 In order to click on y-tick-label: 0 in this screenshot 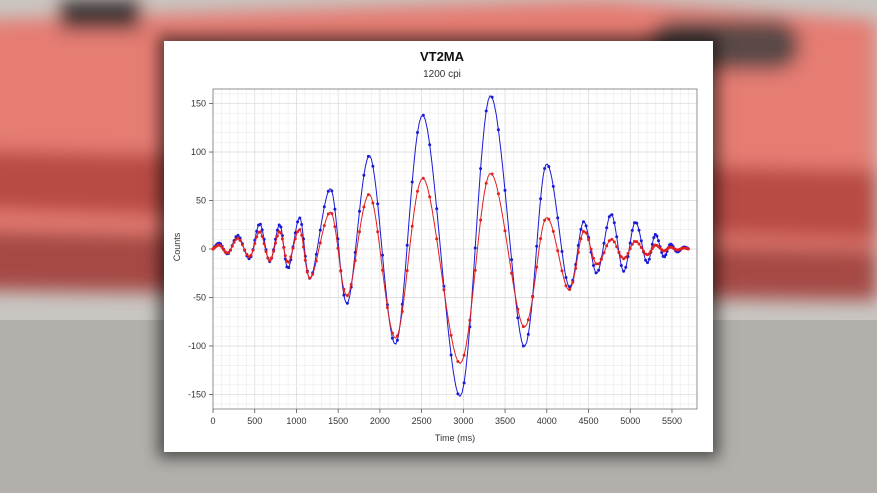, I will do `click(203, 249)`.